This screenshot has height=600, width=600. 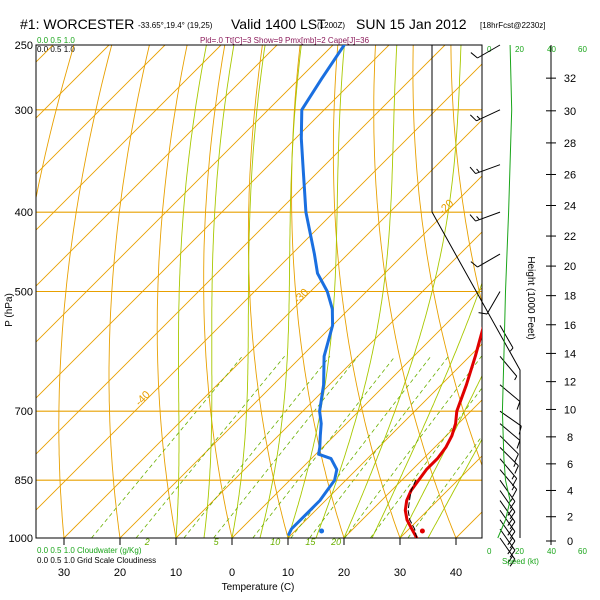 I want to click on height-tick-label: 16, so click(x=570, y=326).